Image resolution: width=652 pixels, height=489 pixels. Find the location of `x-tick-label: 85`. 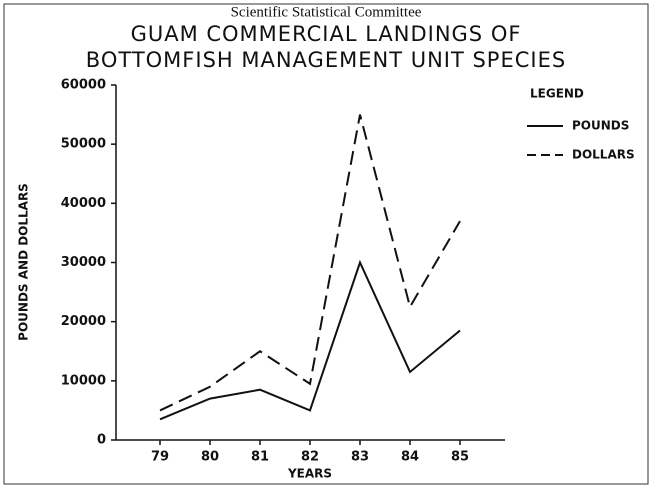

x-tick-label: 85 is located at coordinates (460, 457).